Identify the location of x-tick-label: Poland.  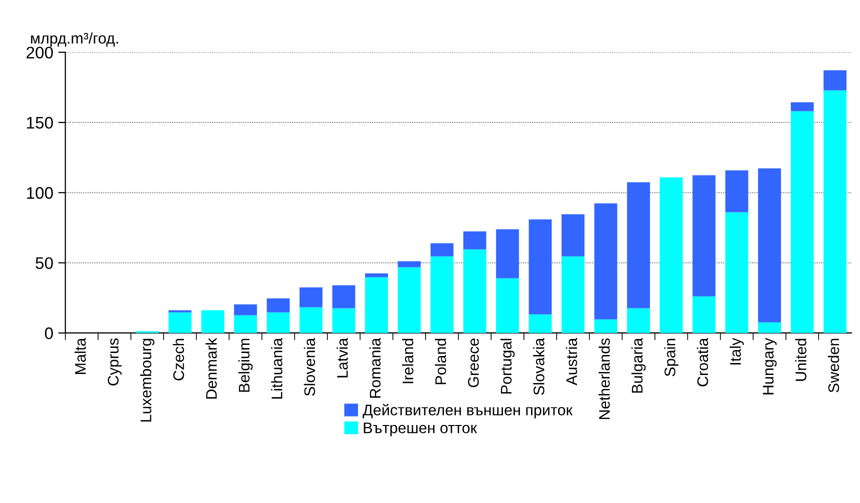
(440, 361).